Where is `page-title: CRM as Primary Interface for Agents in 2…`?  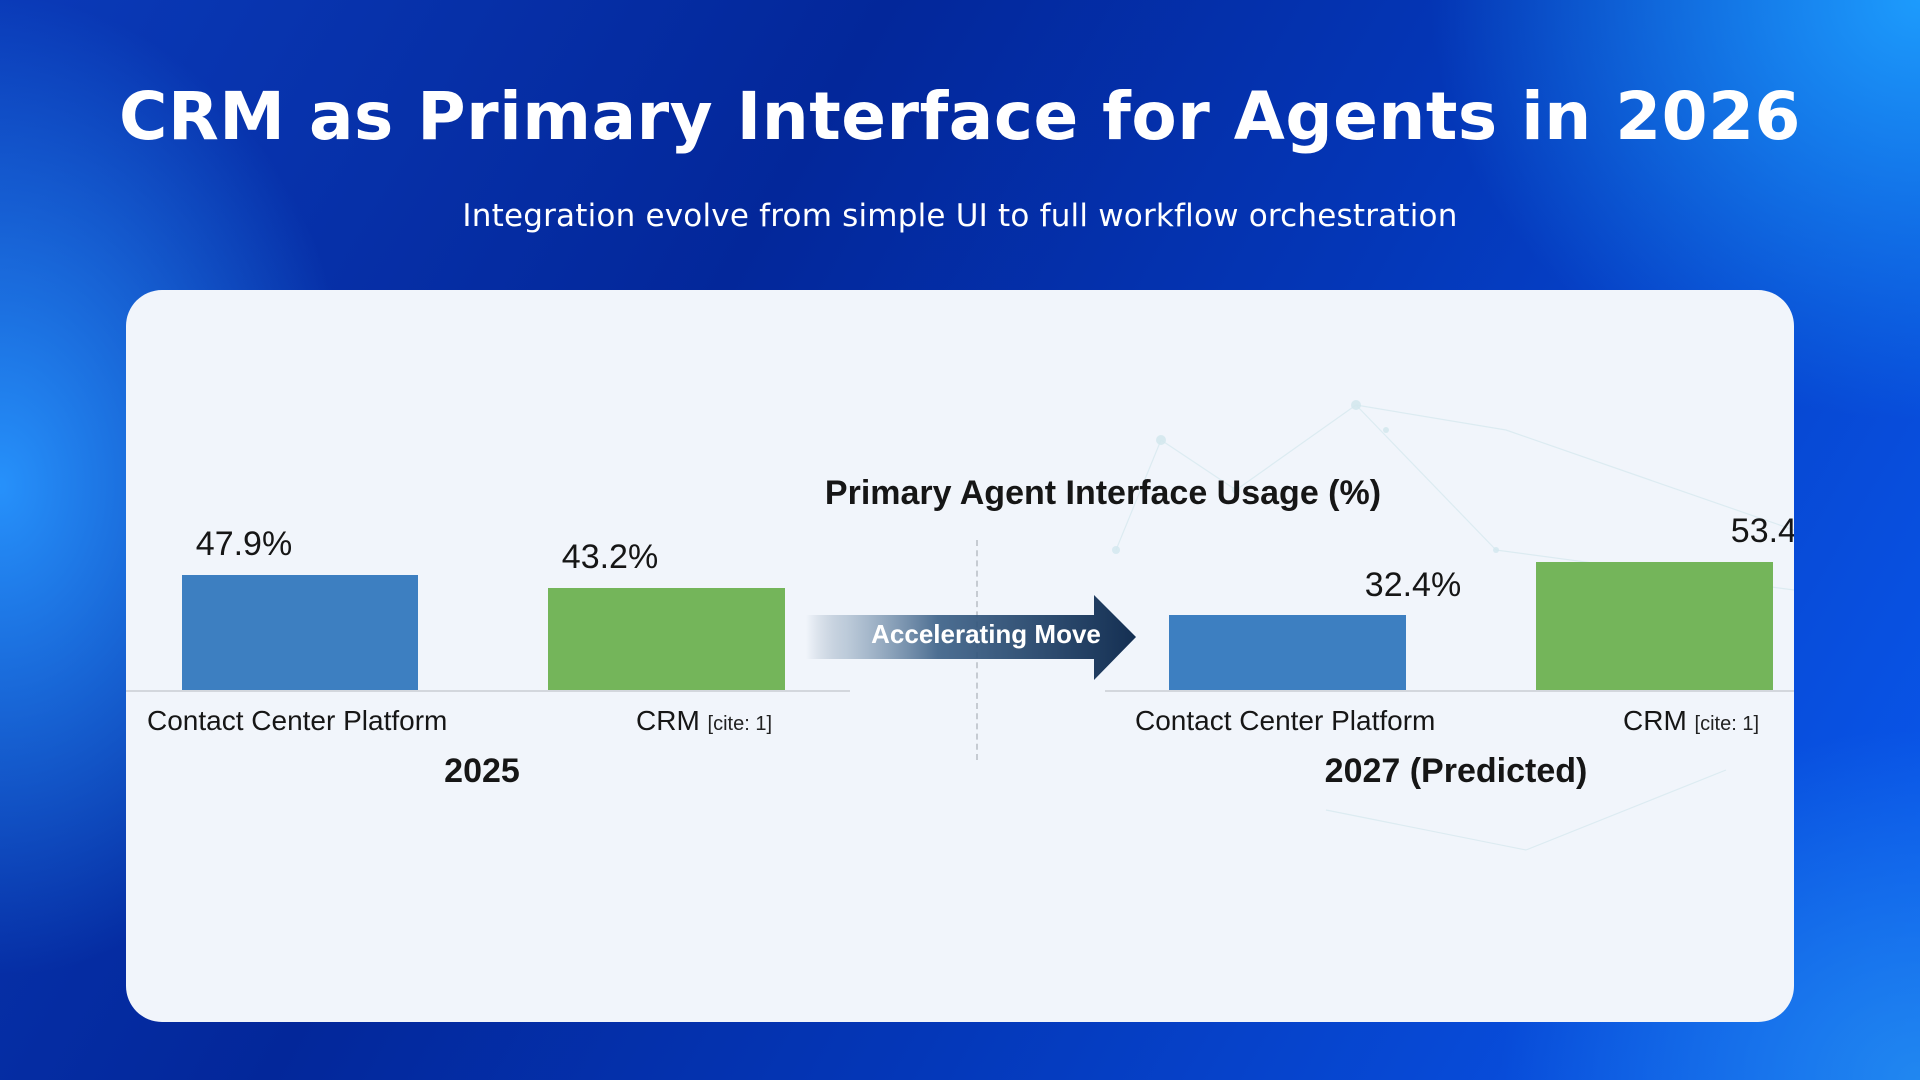
page-title: CRM as Primary Interface for Agents in 2… is located at coordinates (960, 116).